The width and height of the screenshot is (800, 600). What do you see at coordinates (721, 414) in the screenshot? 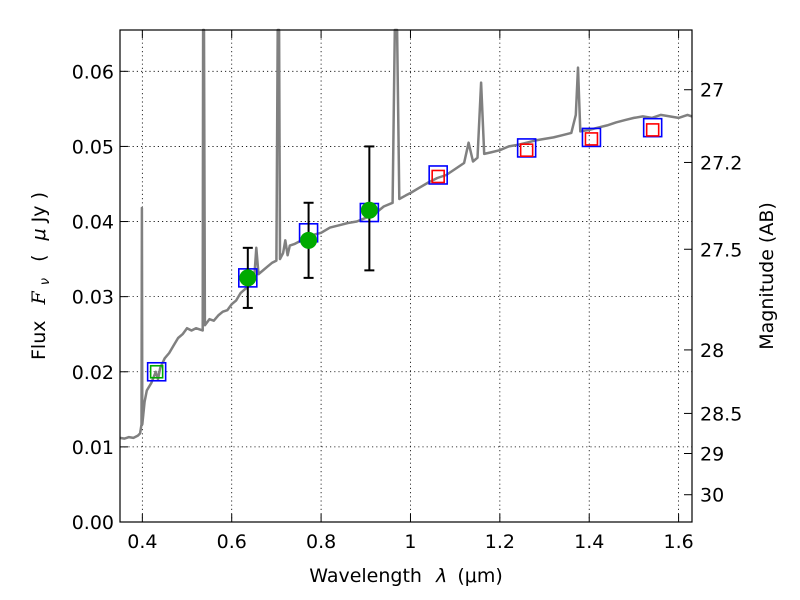
I see `y2-tick-label: 28.5` at bounding box center [721, 414].